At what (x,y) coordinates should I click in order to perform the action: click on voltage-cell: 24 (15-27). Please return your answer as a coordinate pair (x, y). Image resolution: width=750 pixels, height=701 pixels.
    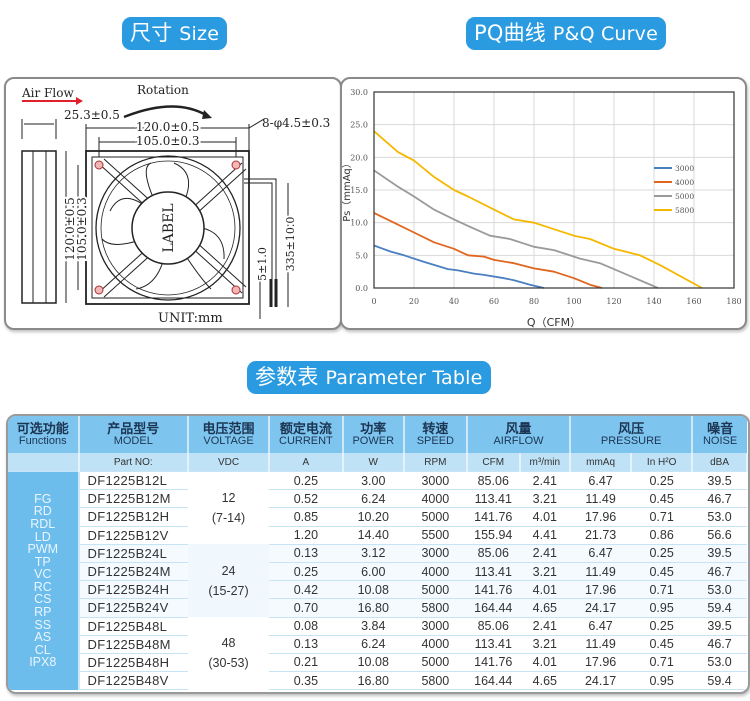
    Looking at the image, I should click on (229, 580).